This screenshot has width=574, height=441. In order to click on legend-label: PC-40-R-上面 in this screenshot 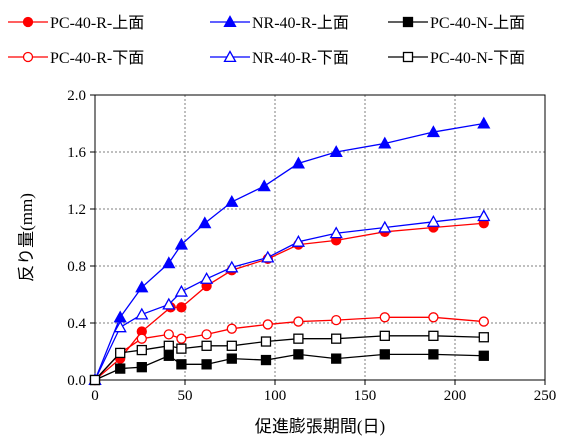, I will do `click(97, 23)`.